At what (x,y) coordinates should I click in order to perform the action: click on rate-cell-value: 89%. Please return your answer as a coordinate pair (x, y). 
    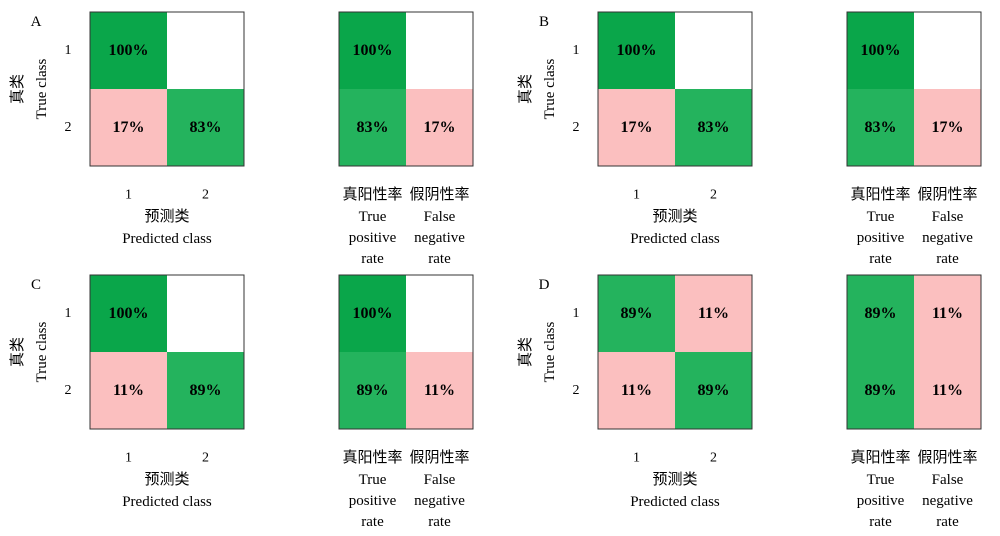
    Looking at the image, I should click on (881, 313).